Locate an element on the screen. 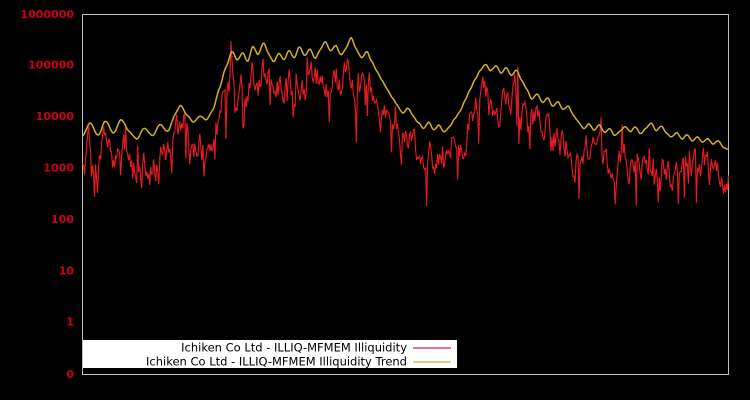 The height and width of the screenshot is (400, 750). y-axis-tick-100000: 100000 is located at coordinates (51, 64).